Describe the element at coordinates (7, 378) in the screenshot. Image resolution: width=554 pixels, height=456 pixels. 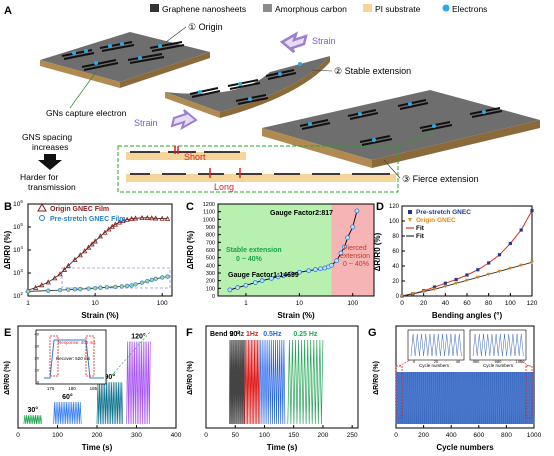
I see `ylabel-e: ΔR/R0 (%)` at that location.